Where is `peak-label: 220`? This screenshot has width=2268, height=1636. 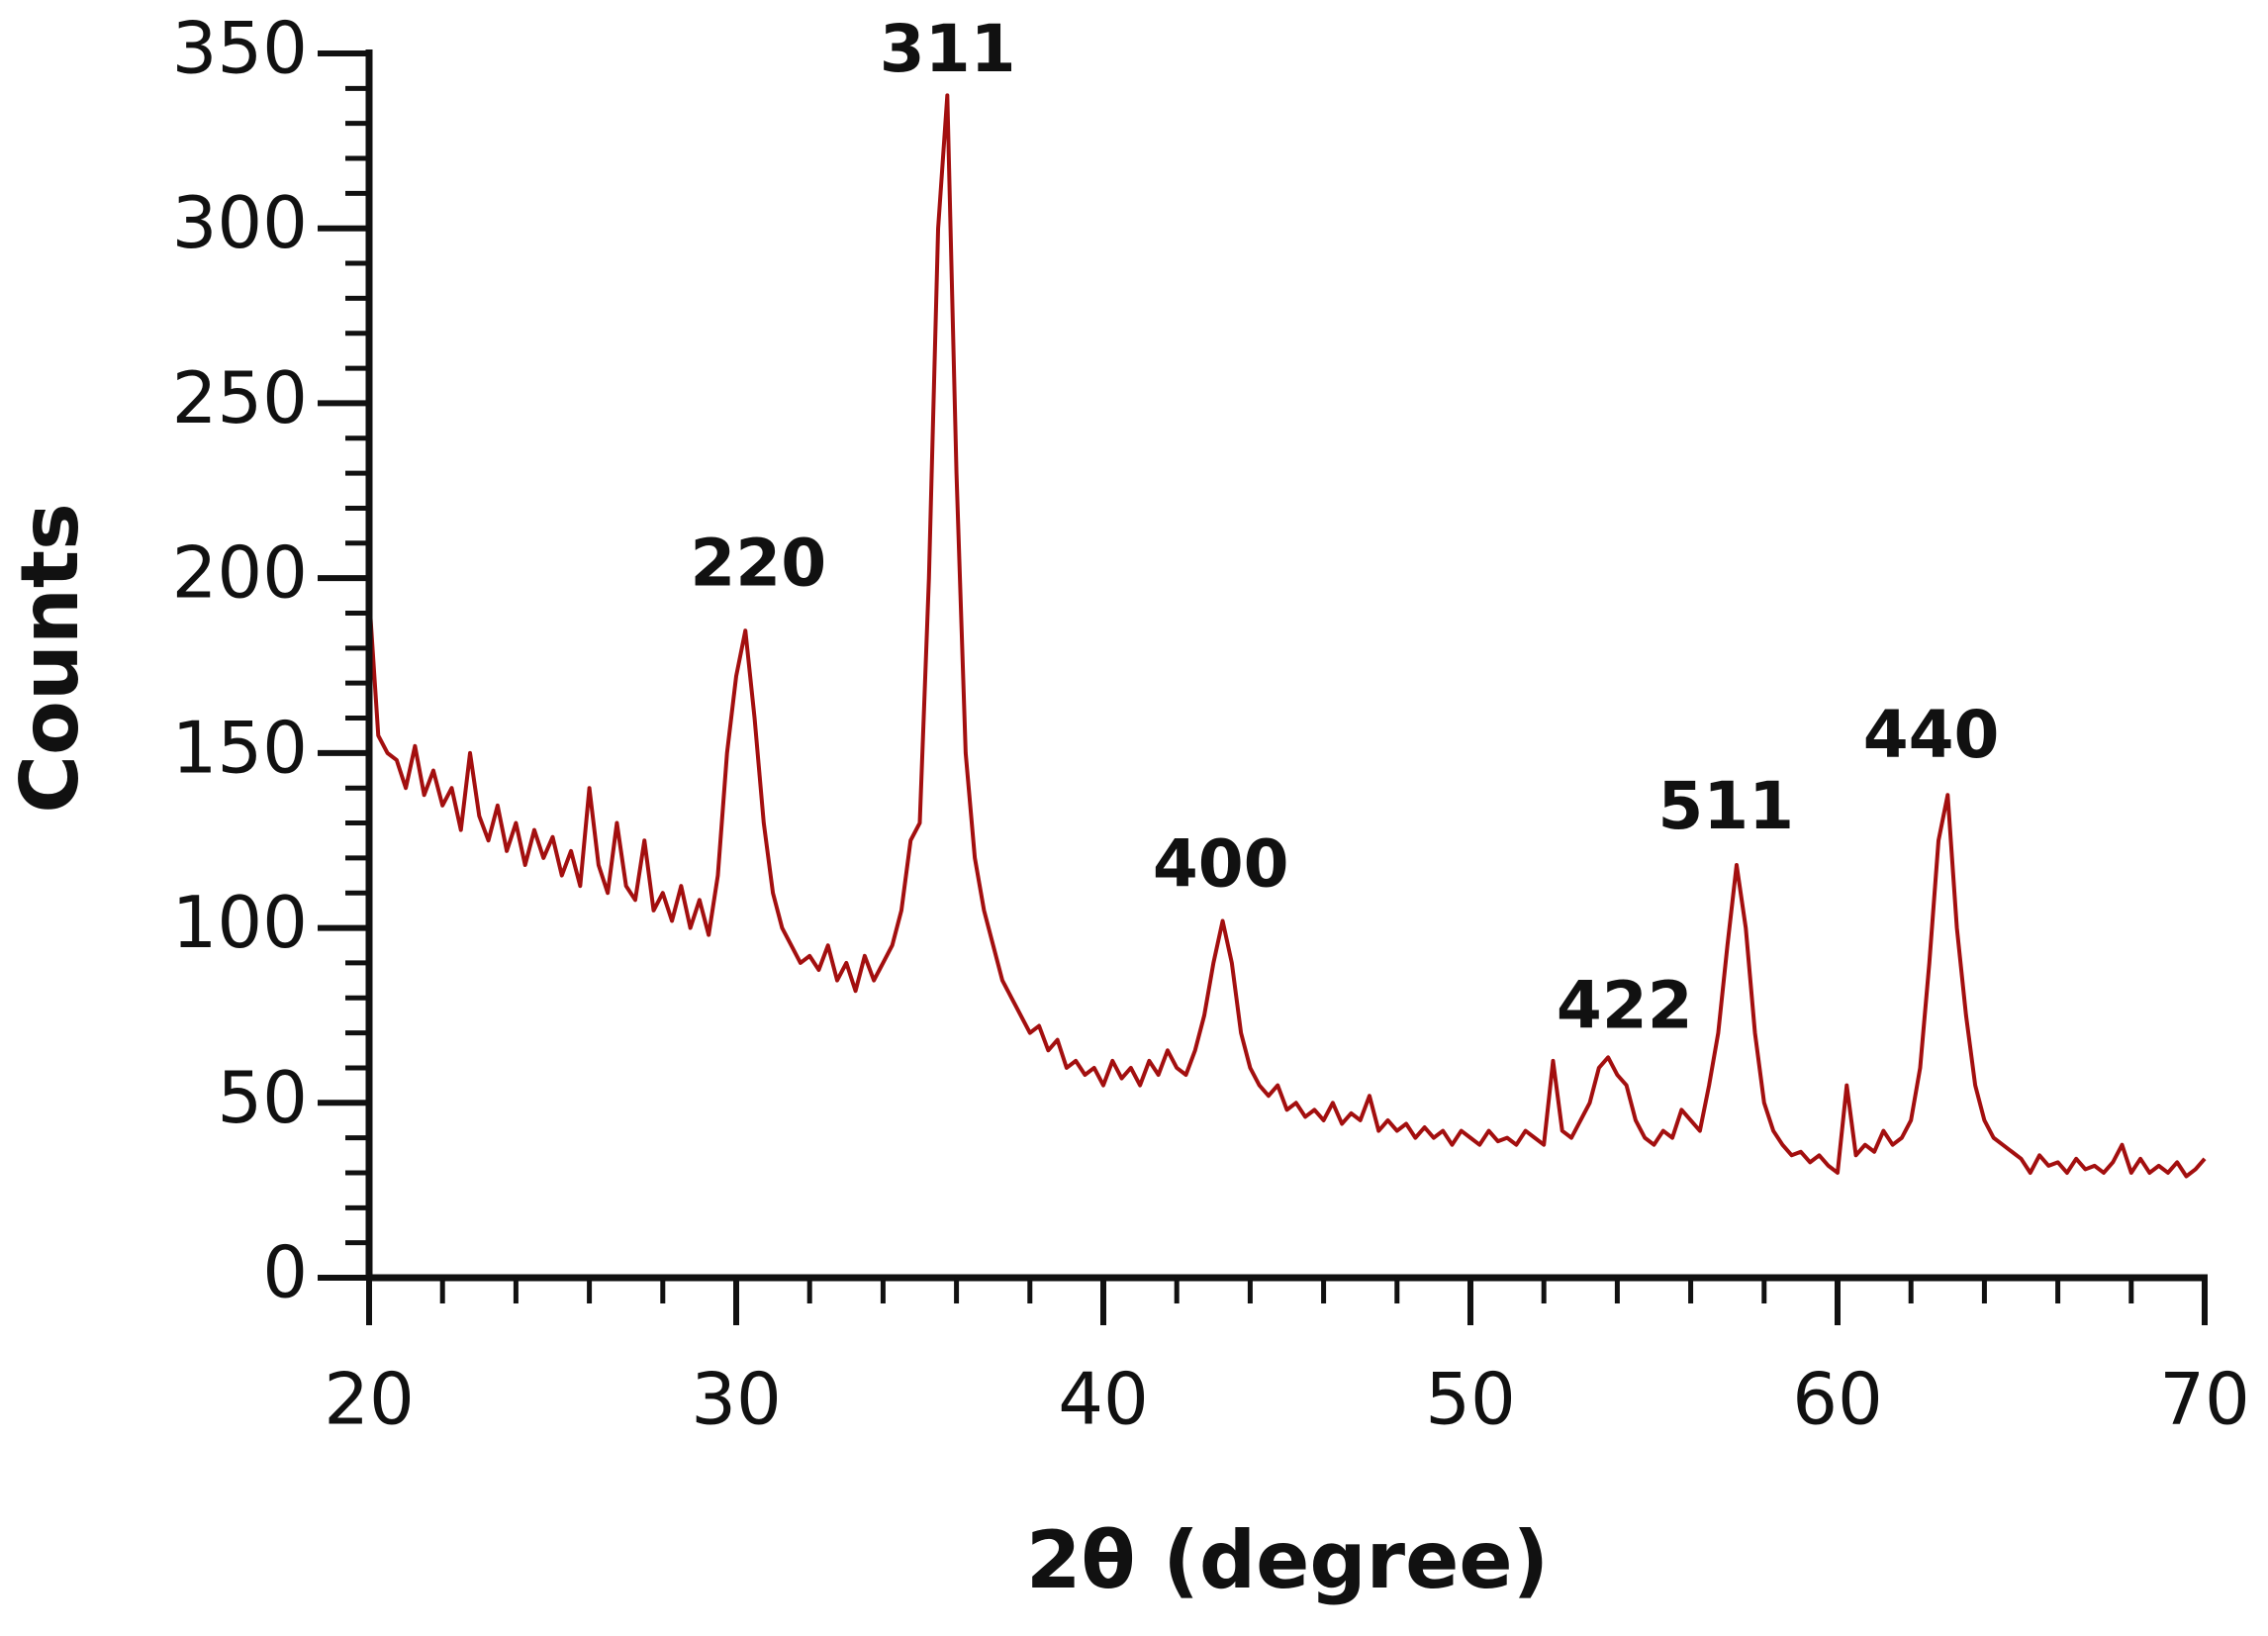 peak-label: 220 is located at coordinates (758, 564).